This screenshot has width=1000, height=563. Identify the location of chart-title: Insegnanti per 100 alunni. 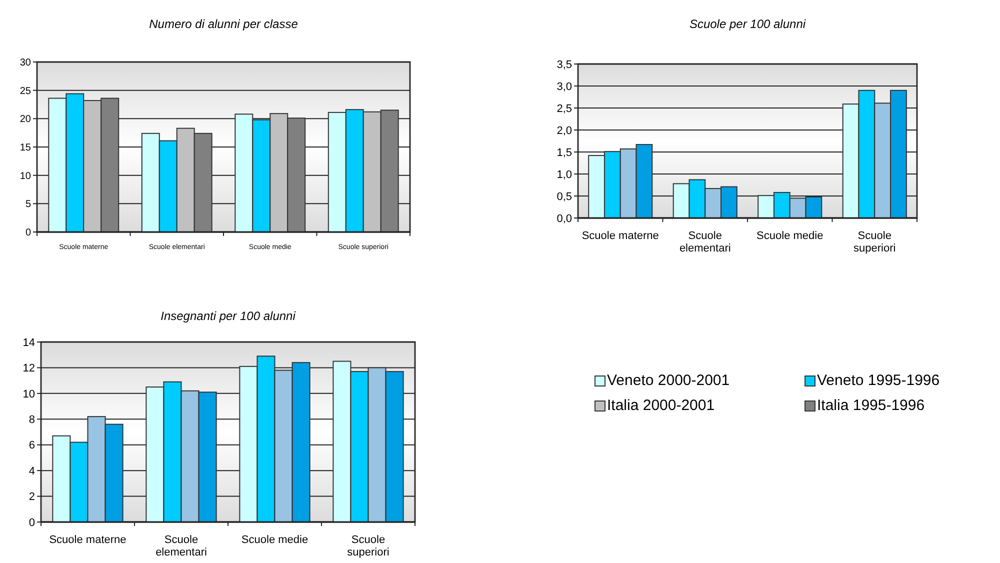
(228, 316).